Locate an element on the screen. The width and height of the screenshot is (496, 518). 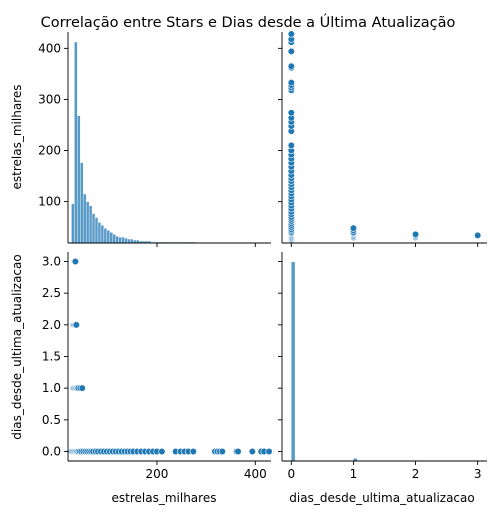
p10-xtick-label: 400 is located at coordinates (255, 474).